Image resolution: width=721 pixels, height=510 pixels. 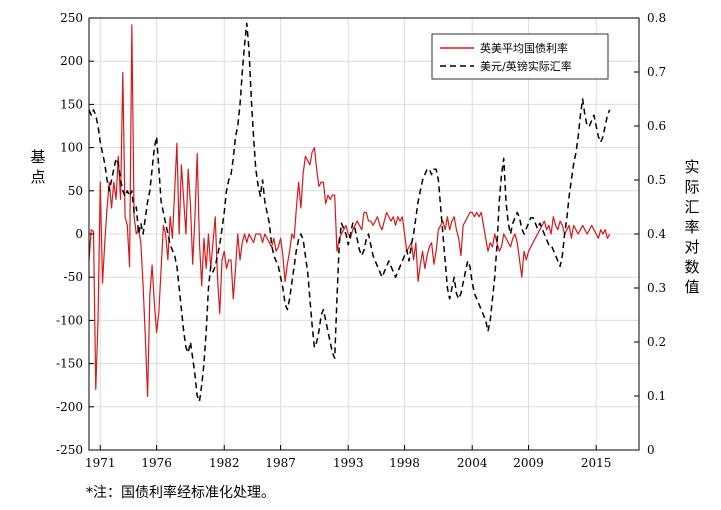 What do you see at coordinates (691, 187) in the screenshot?
I see `axis-title-char: 际` at bounding box center [691, 187].